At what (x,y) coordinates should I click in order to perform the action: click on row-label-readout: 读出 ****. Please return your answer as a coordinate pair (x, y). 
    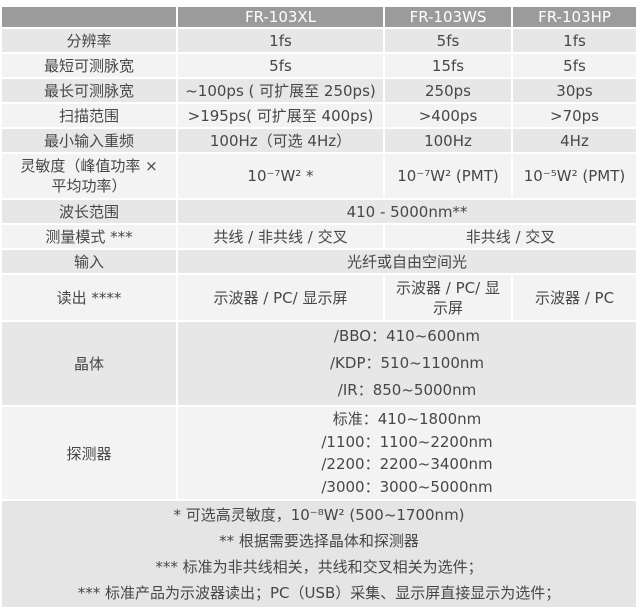
    Looking at the image, I should click on (89, 297).